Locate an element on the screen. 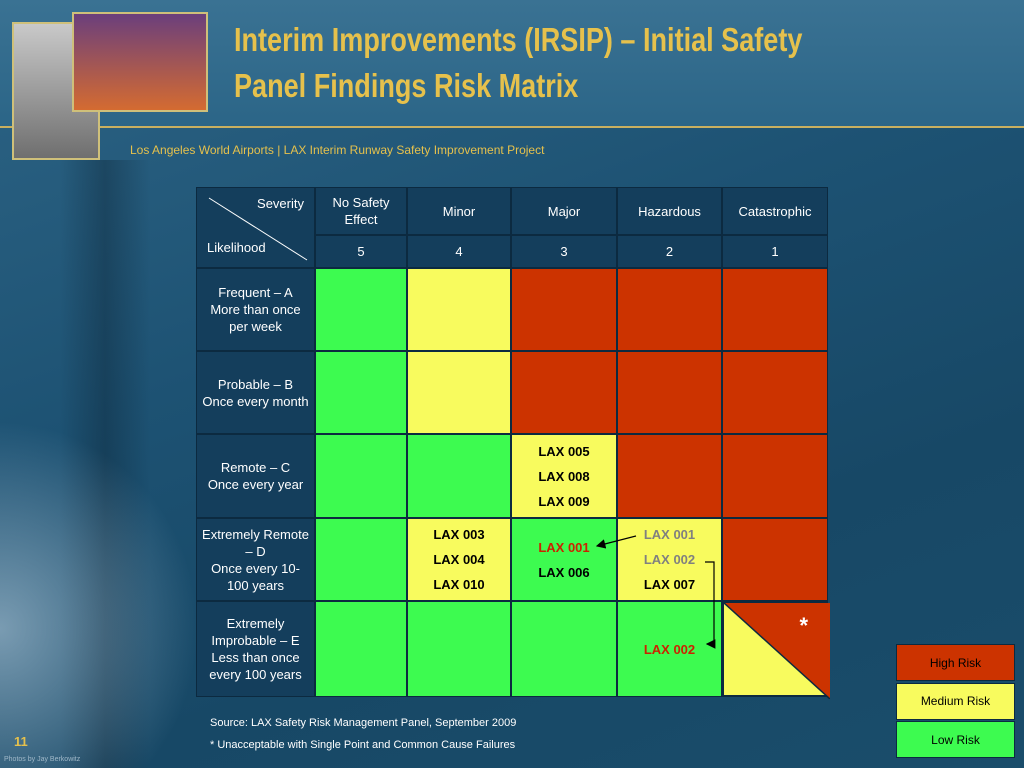 This screenshot has width=1024, height=768. cell: LAX 002 is located at coordinates (669, 649).